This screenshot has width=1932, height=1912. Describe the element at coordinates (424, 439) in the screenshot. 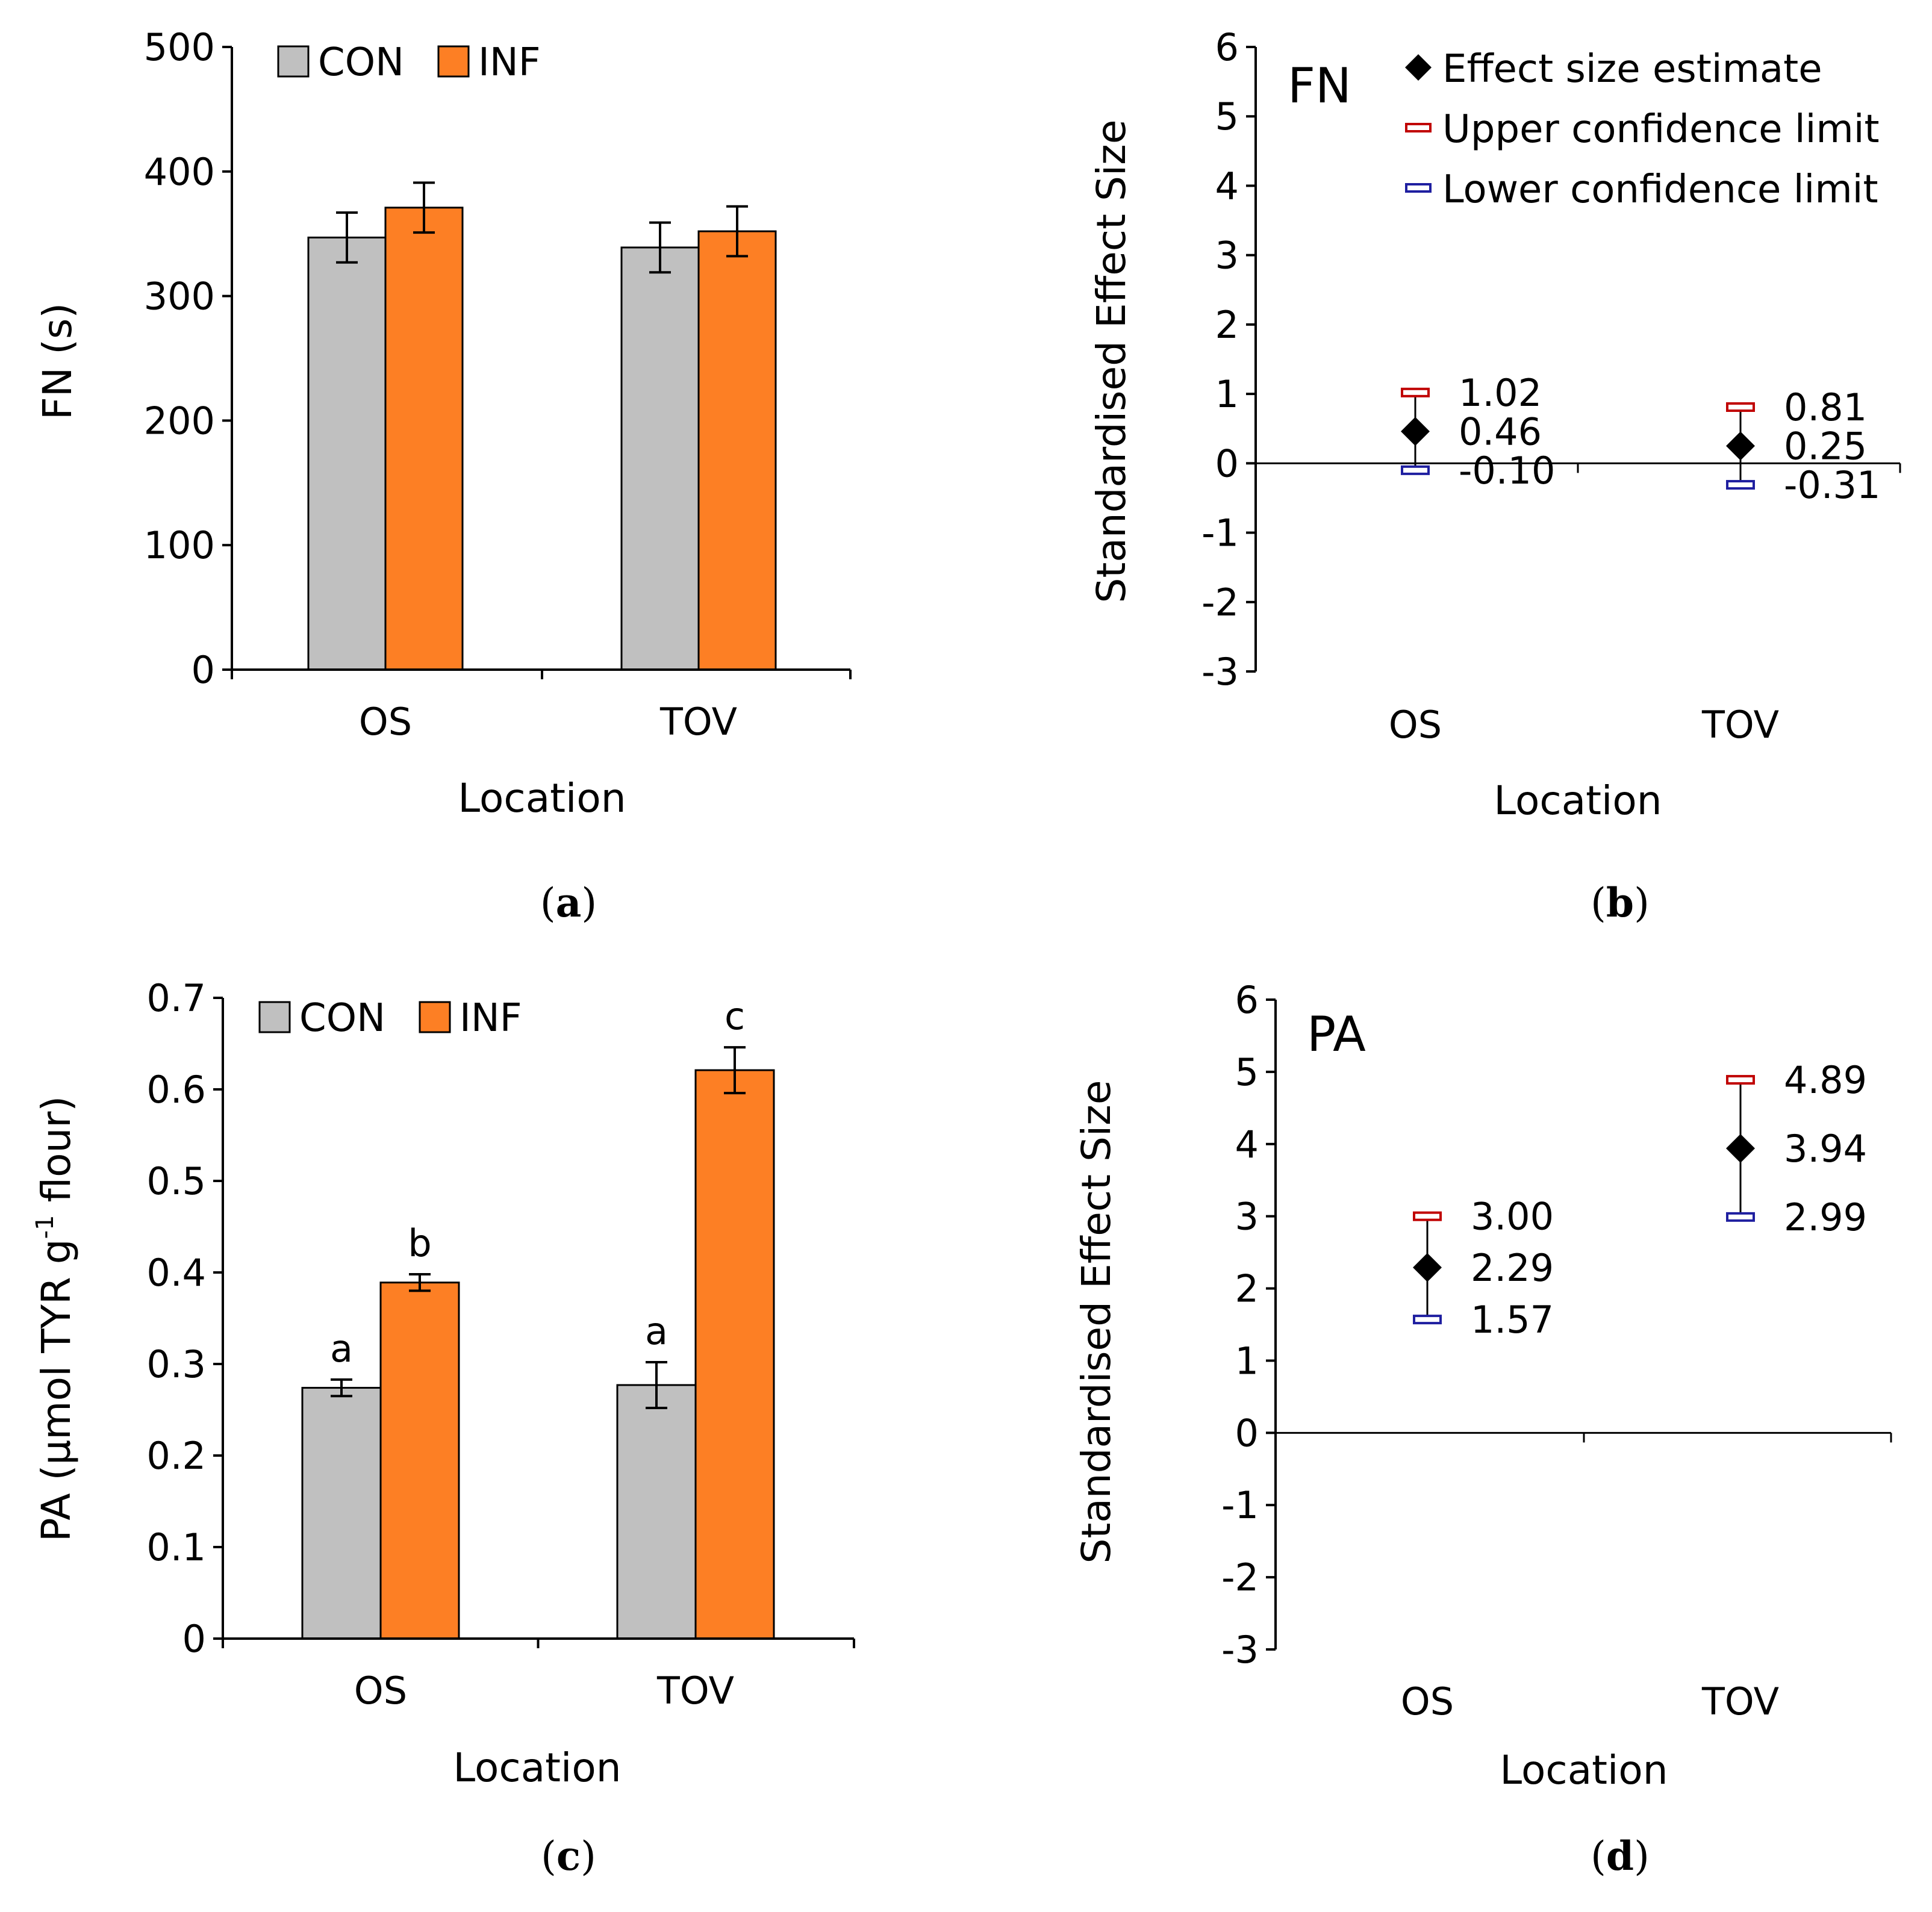

I see `bar-inf-os` at that location.